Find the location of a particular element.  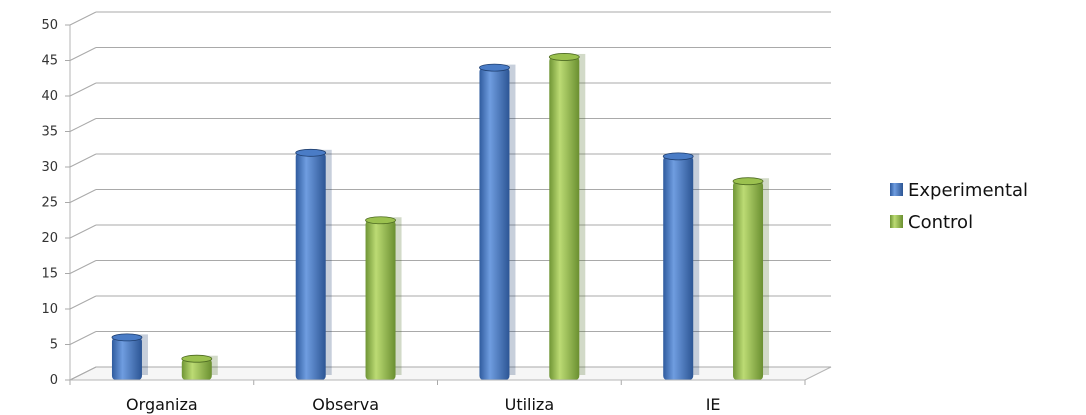

legend-label: Experimental is located at coordinates (968, 190).